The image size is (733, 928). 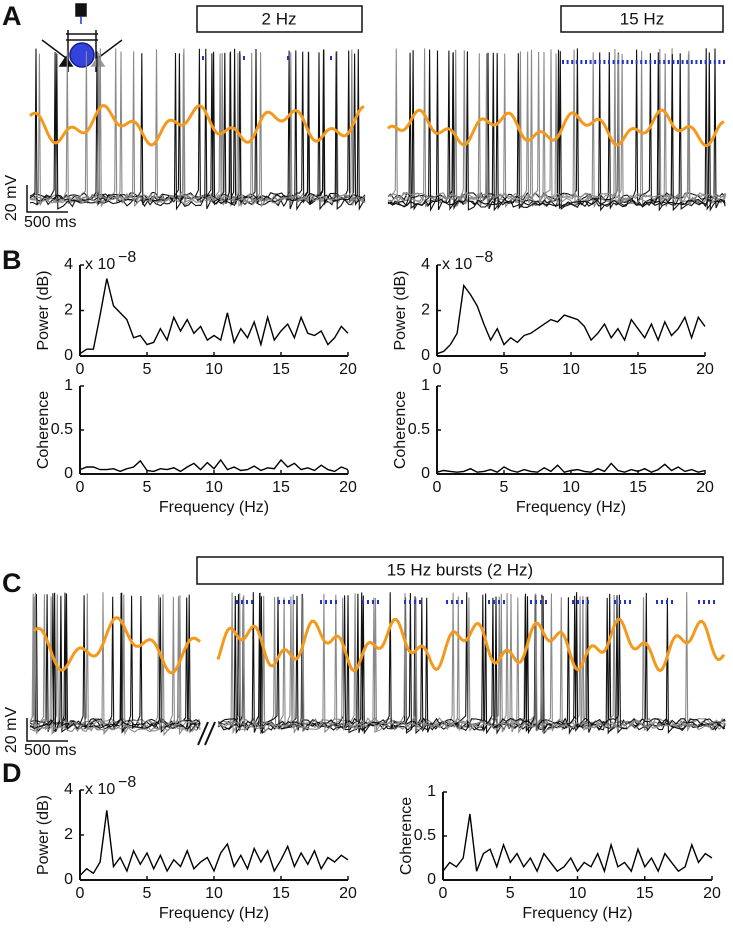 I want to click on cell-marker, so click(x=98, y=61).